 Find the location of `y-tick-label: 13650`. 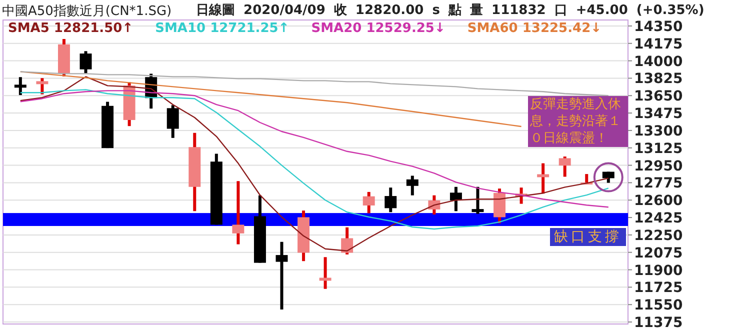

y-tick-label: 13650 is located at coordinates (658, 96).